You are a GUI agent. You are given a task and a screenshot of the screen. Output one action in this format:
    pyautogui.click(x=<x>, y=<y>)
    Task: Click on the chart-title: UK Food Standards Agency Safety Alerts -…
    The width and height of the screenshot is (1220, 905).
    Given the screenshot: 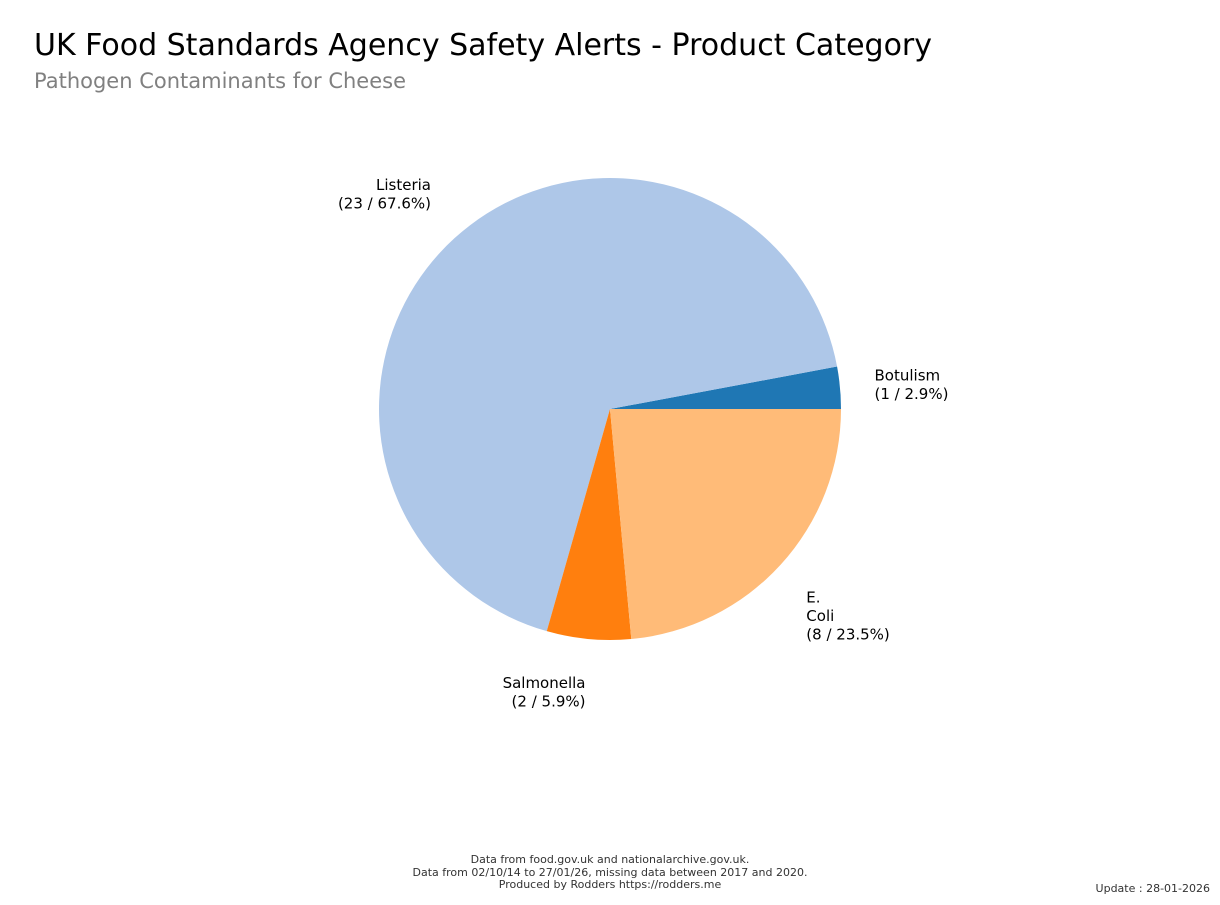 What is the action you would take?
    pyautogui.click(x=483, y=45)
    